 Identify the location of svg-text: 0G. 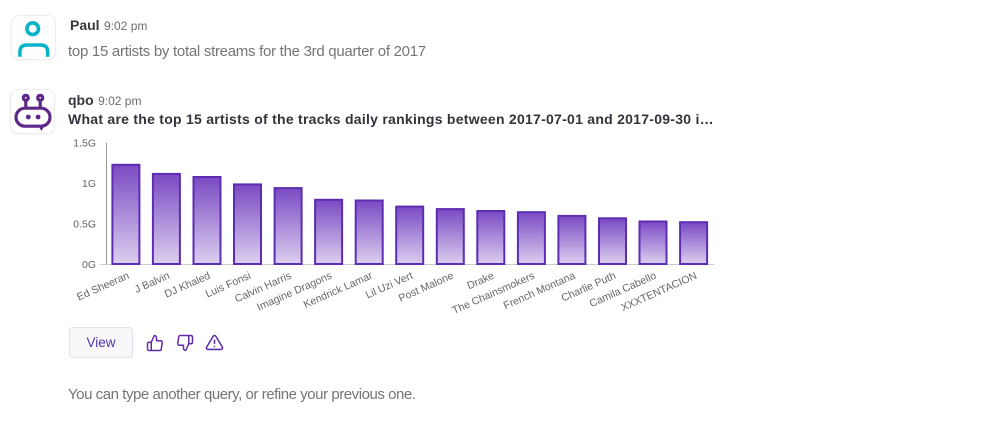
(89, 265).